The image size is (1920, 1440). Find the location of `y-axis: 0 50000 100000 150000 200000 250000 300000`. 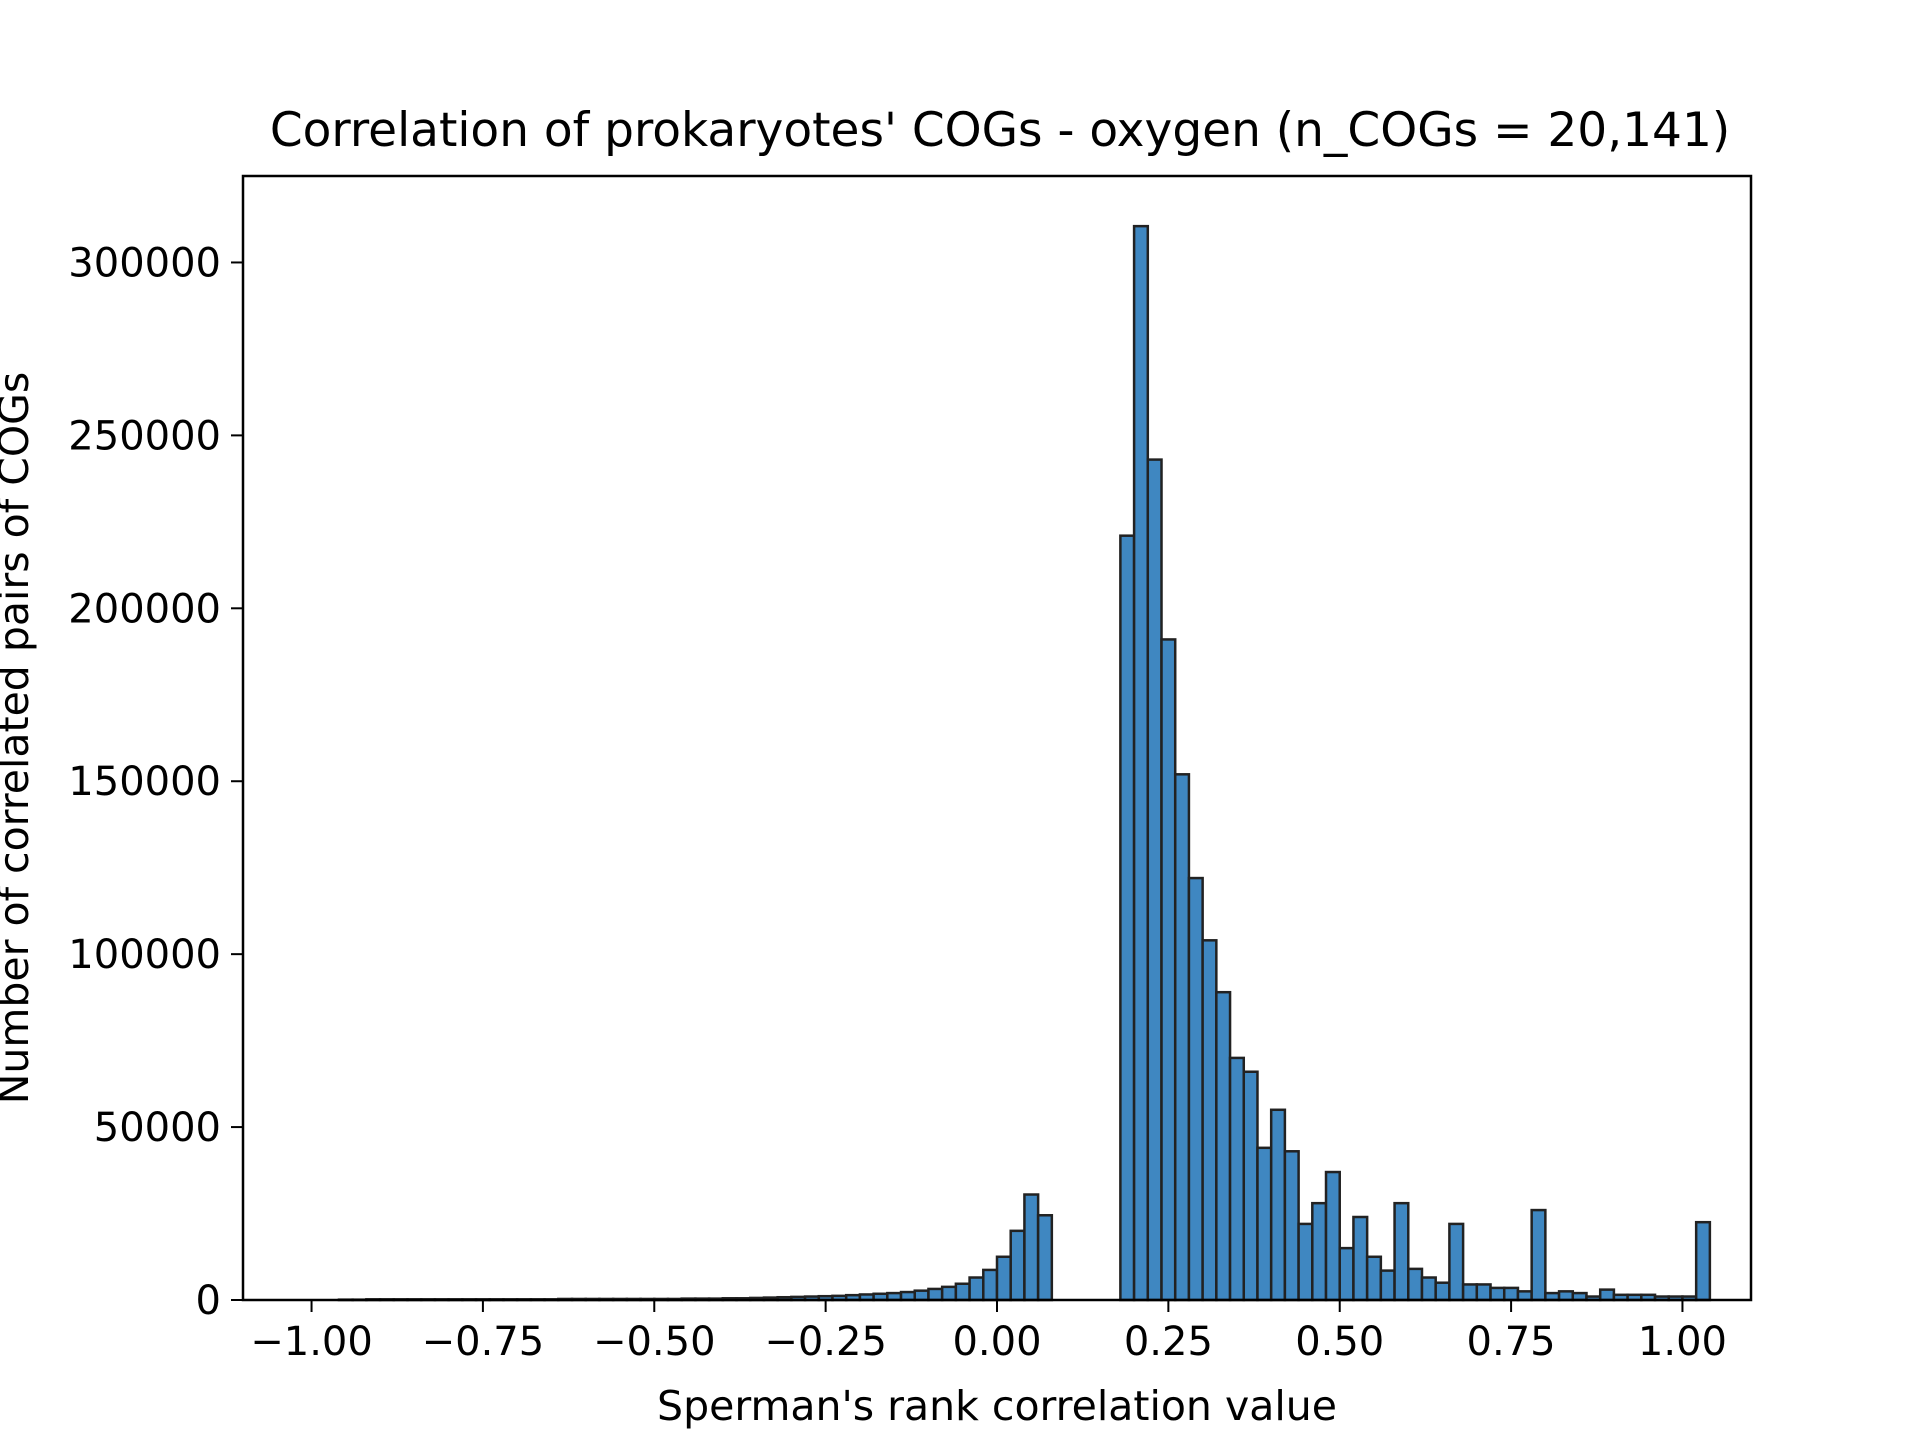

y-axis: 0 50000 100000 150000 200000 250000 300000 is located at coordinates (155, 782).